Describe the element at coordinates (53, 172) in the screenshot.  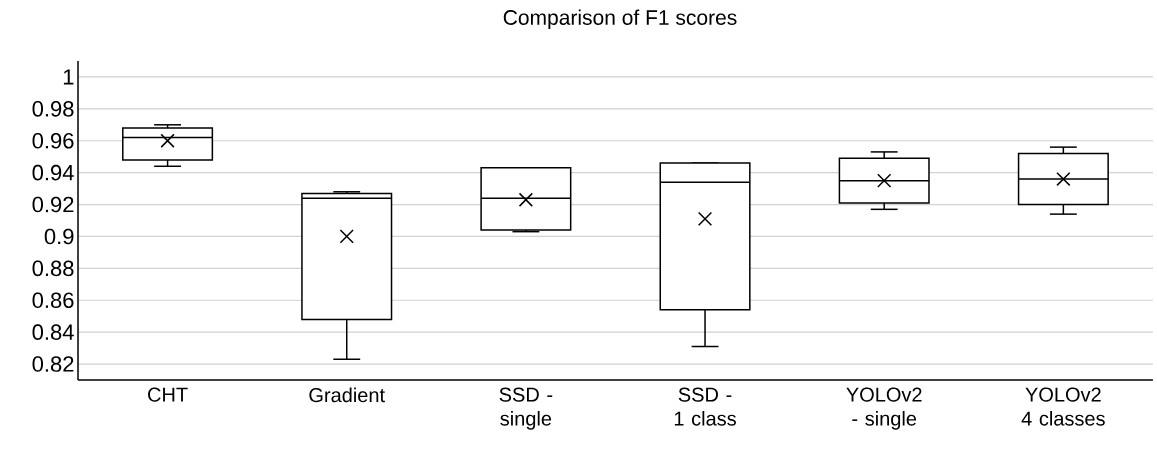
I see `y-tick-label: 0.94` at that location.